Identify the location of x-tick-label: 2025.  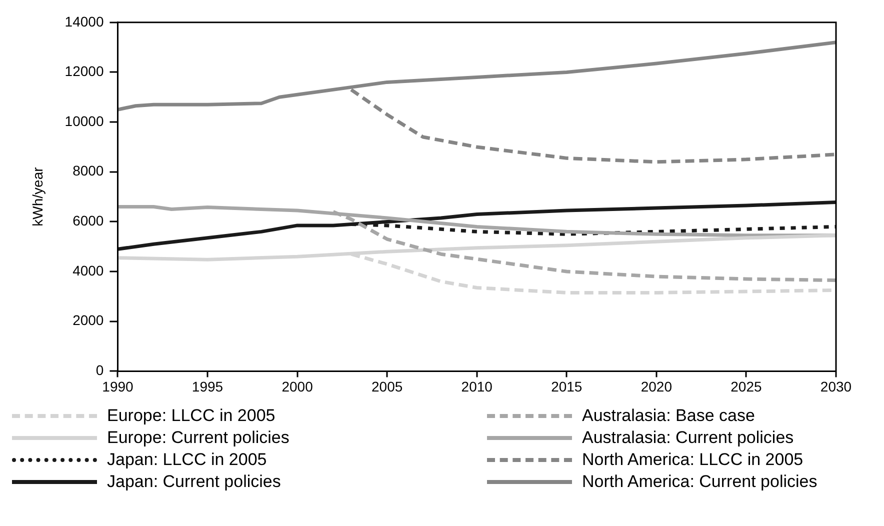
(746, 386).